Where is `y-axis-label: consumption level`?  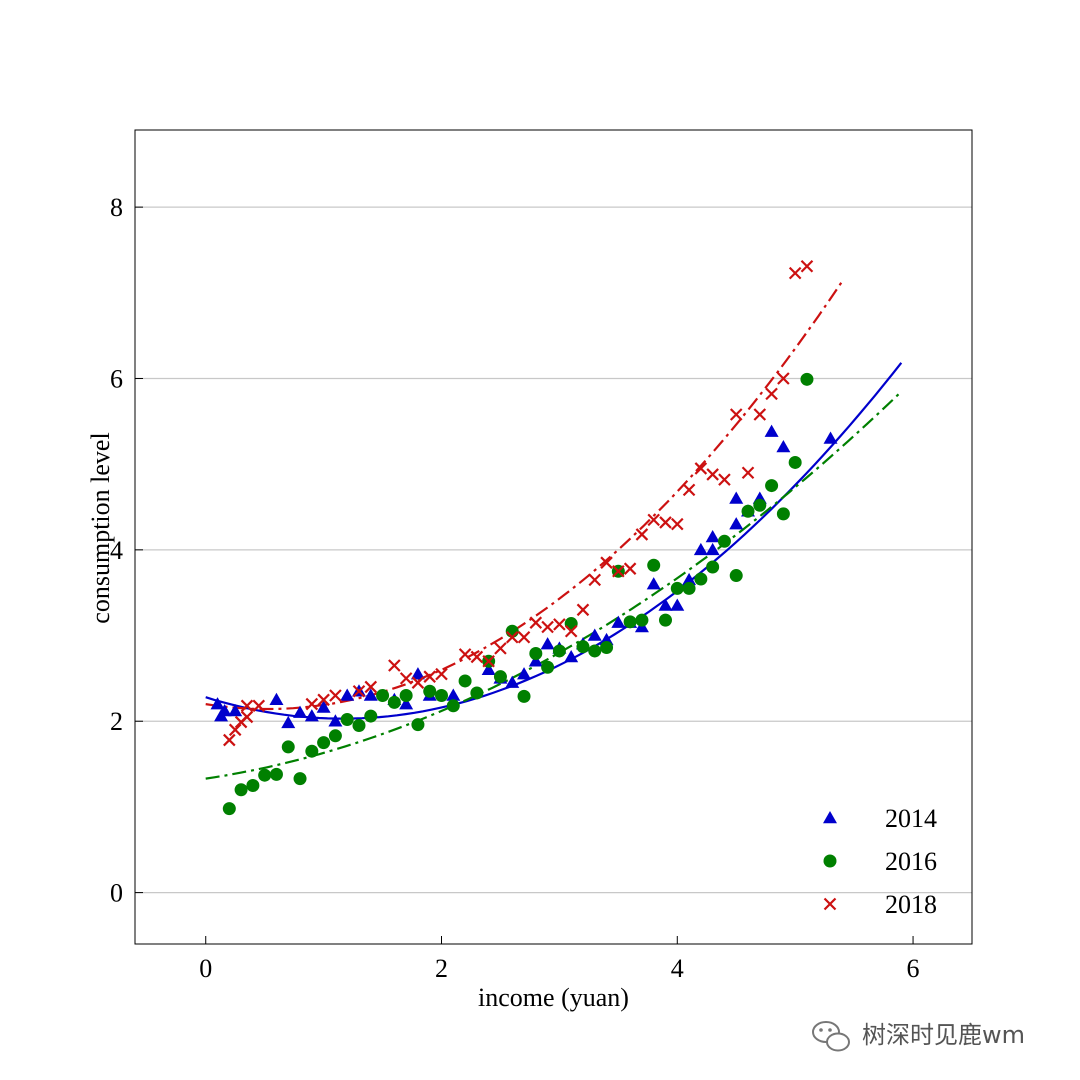
y-axis-label: consumption level is located at coordinates (100, 527).